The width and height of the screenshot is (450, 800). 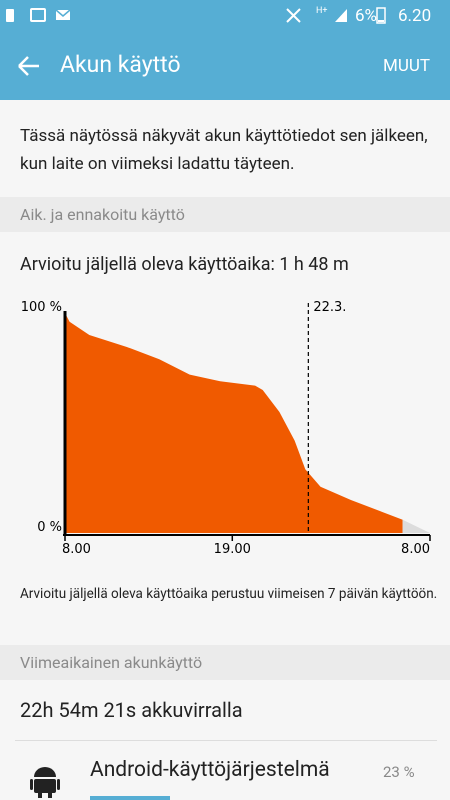 I want to click on divider, so click(x=226, y=740).